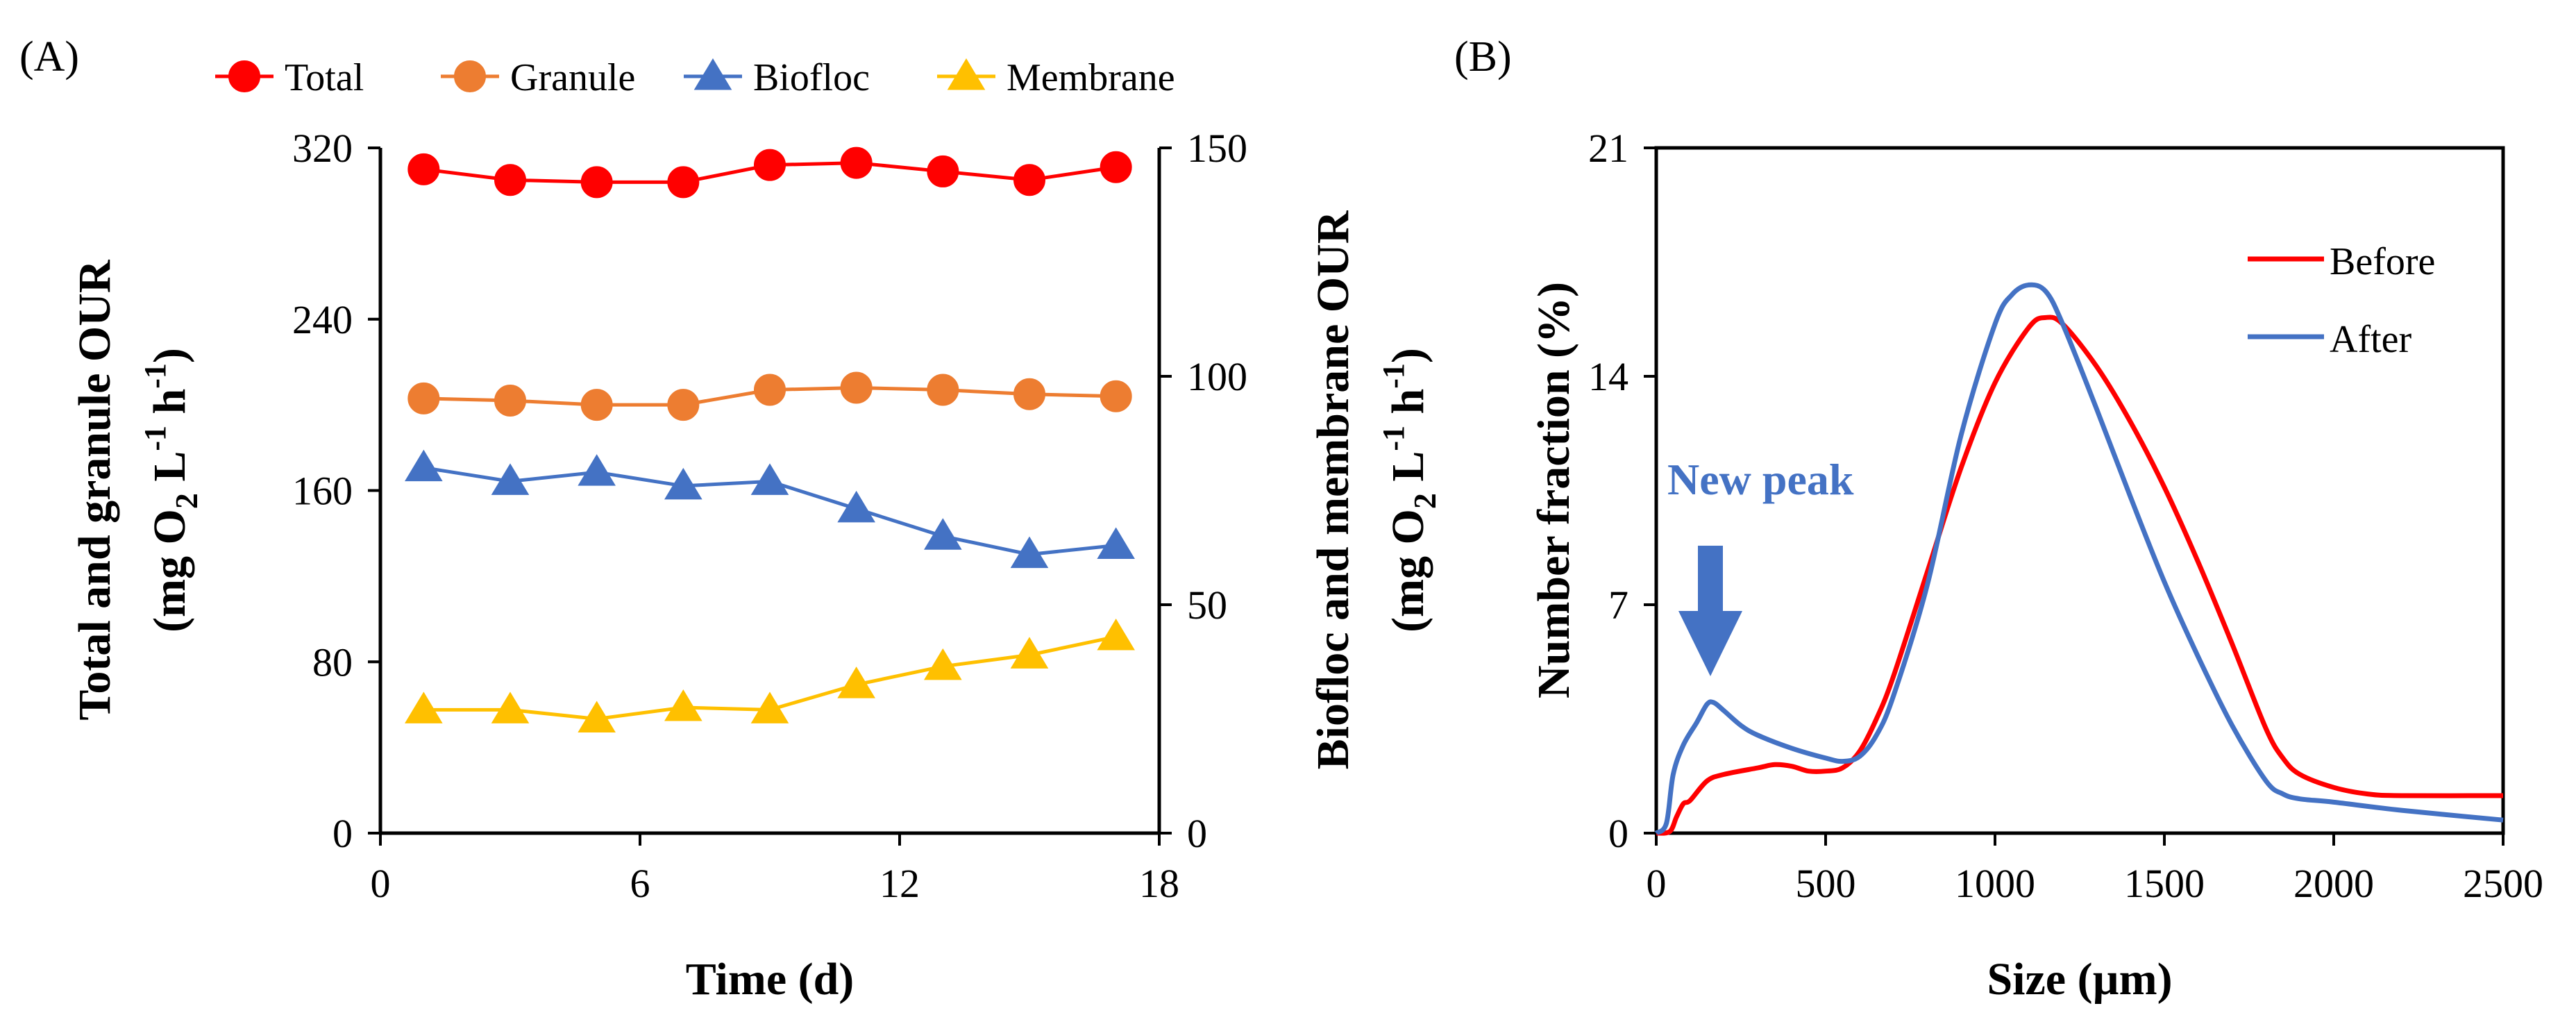 Image resolution: width=2576 pixels, height=1031 pixels. Describe the element at coordinates (2164, 883) in the screenshot. I see `b-xtick-label: 1500` at that location.